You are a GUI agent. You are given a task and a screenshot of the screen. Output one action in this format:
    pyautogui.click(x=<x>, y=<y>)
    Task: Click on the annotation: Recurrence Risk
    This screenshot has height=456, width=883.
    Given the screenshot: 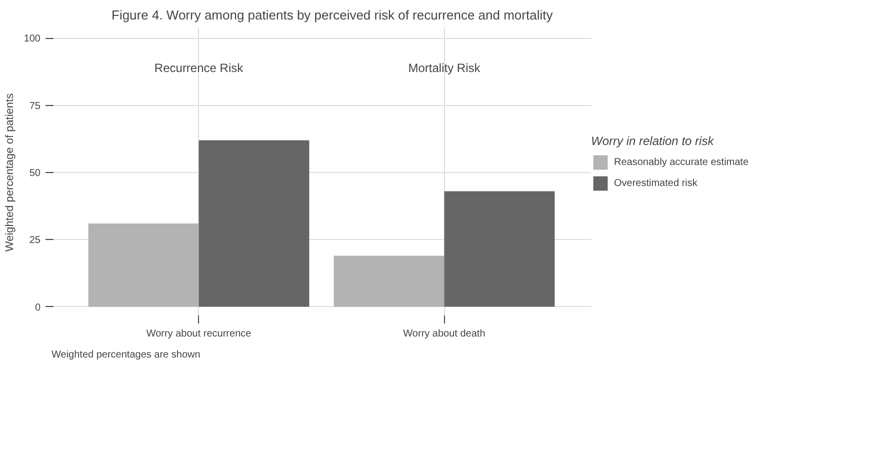 What is the action you would take?
    pyautogui.click(x=199, y=68)
    